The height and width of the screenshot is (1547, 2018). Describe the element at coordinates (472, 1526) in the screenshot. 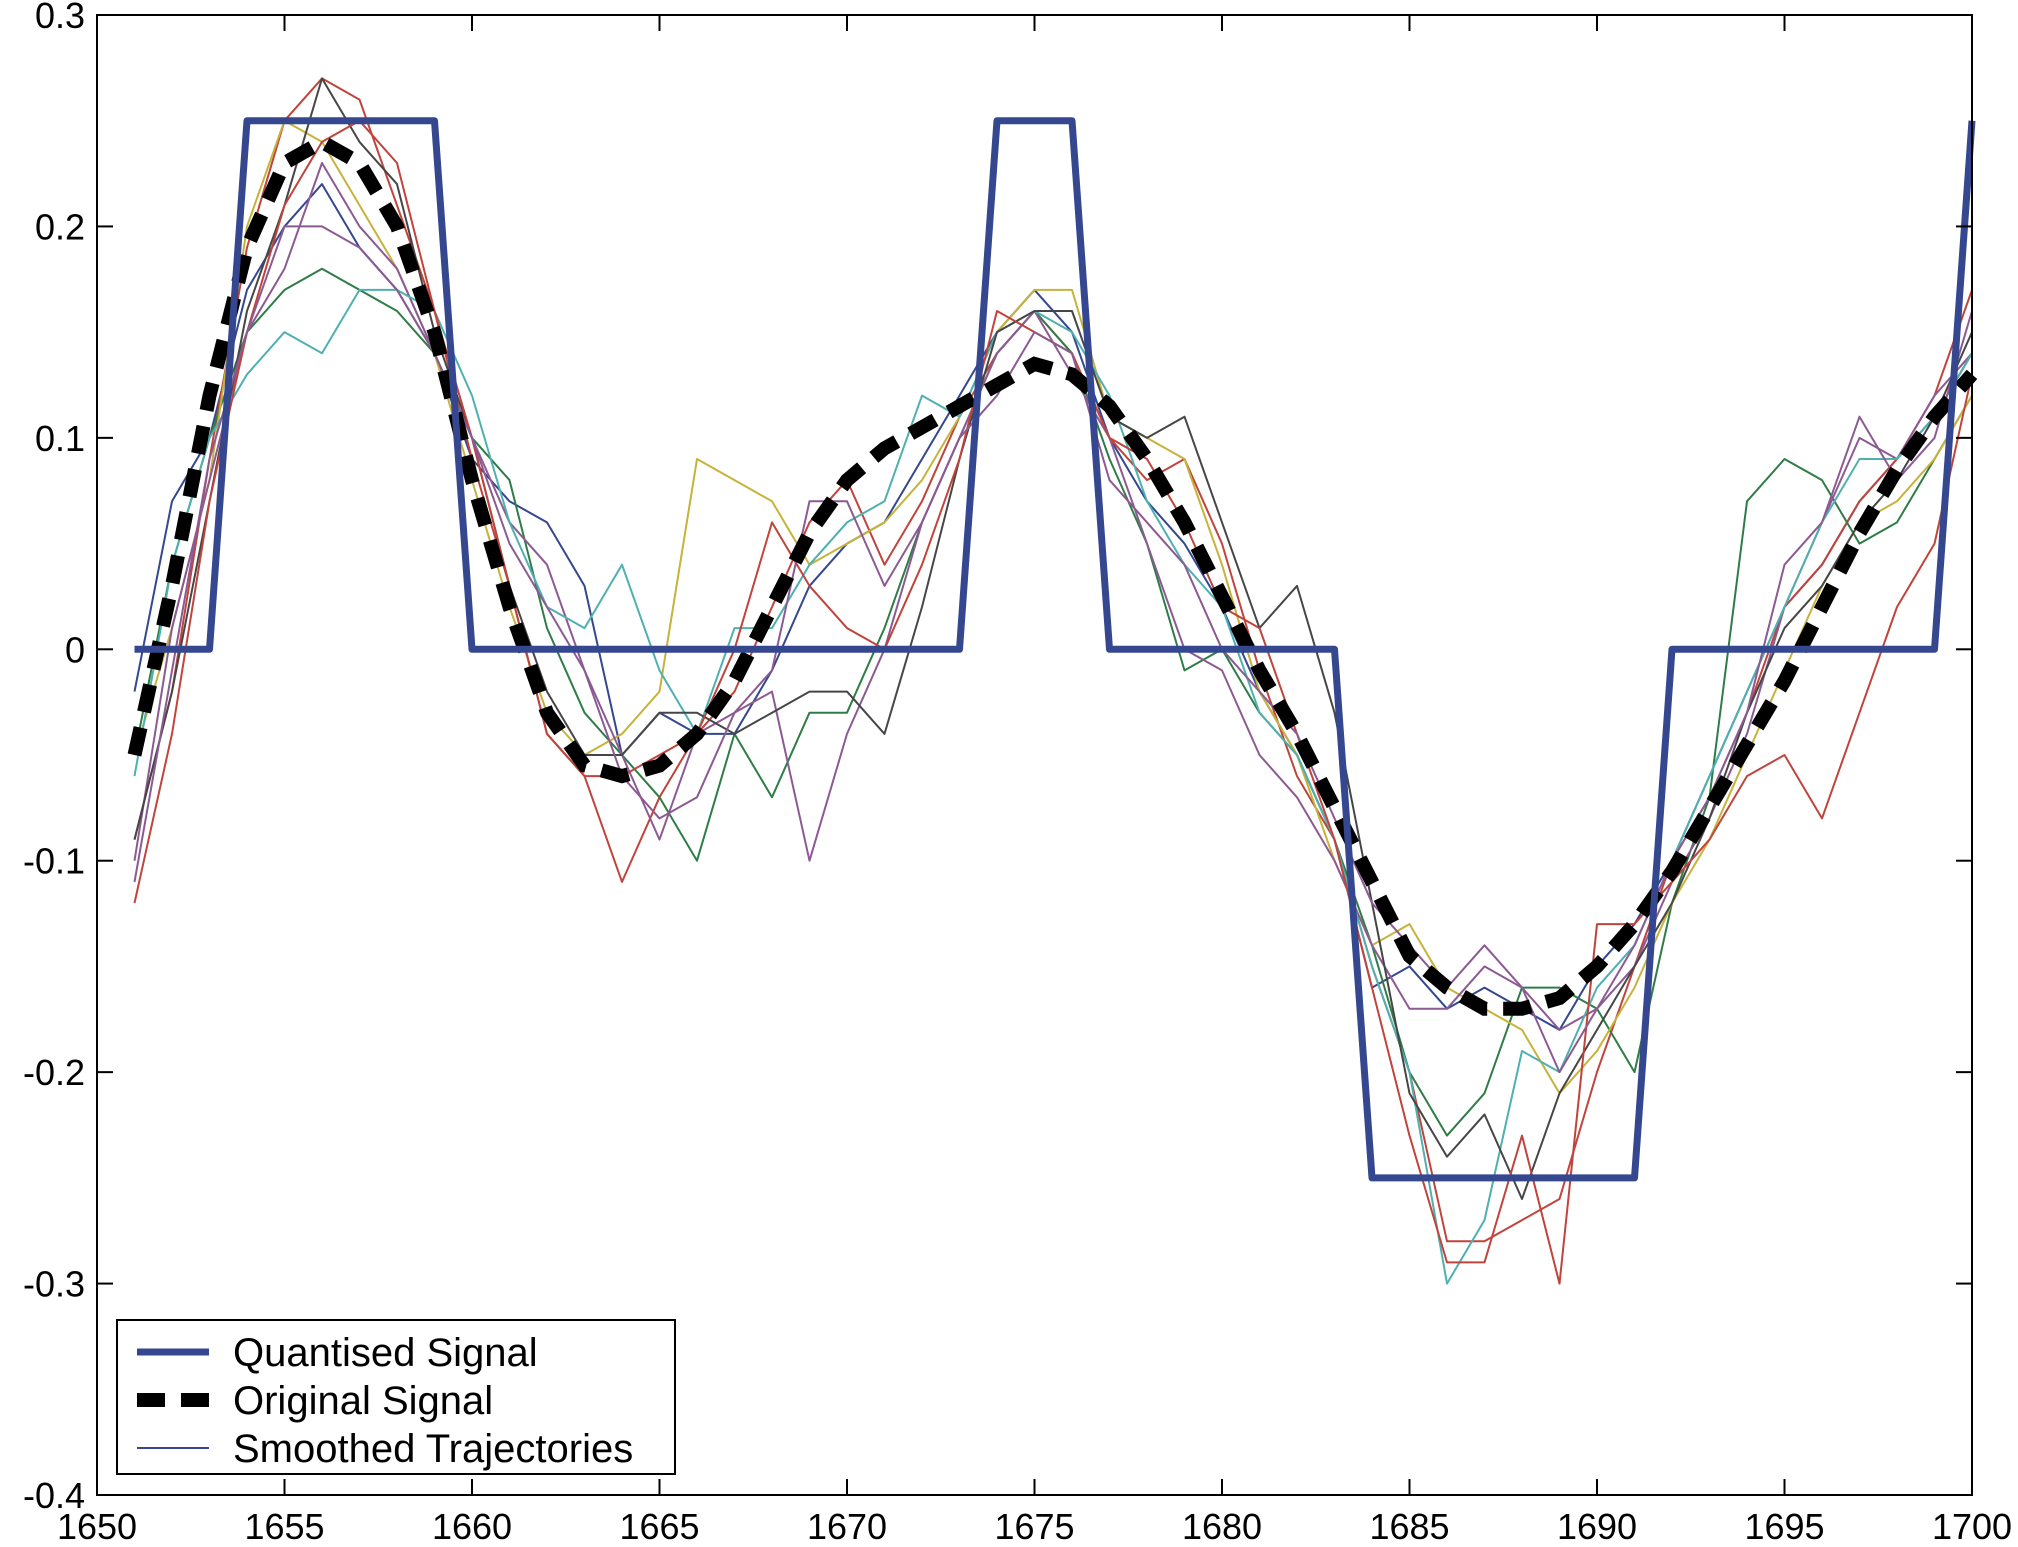

I see `x-tick-label: 1660` at that location.